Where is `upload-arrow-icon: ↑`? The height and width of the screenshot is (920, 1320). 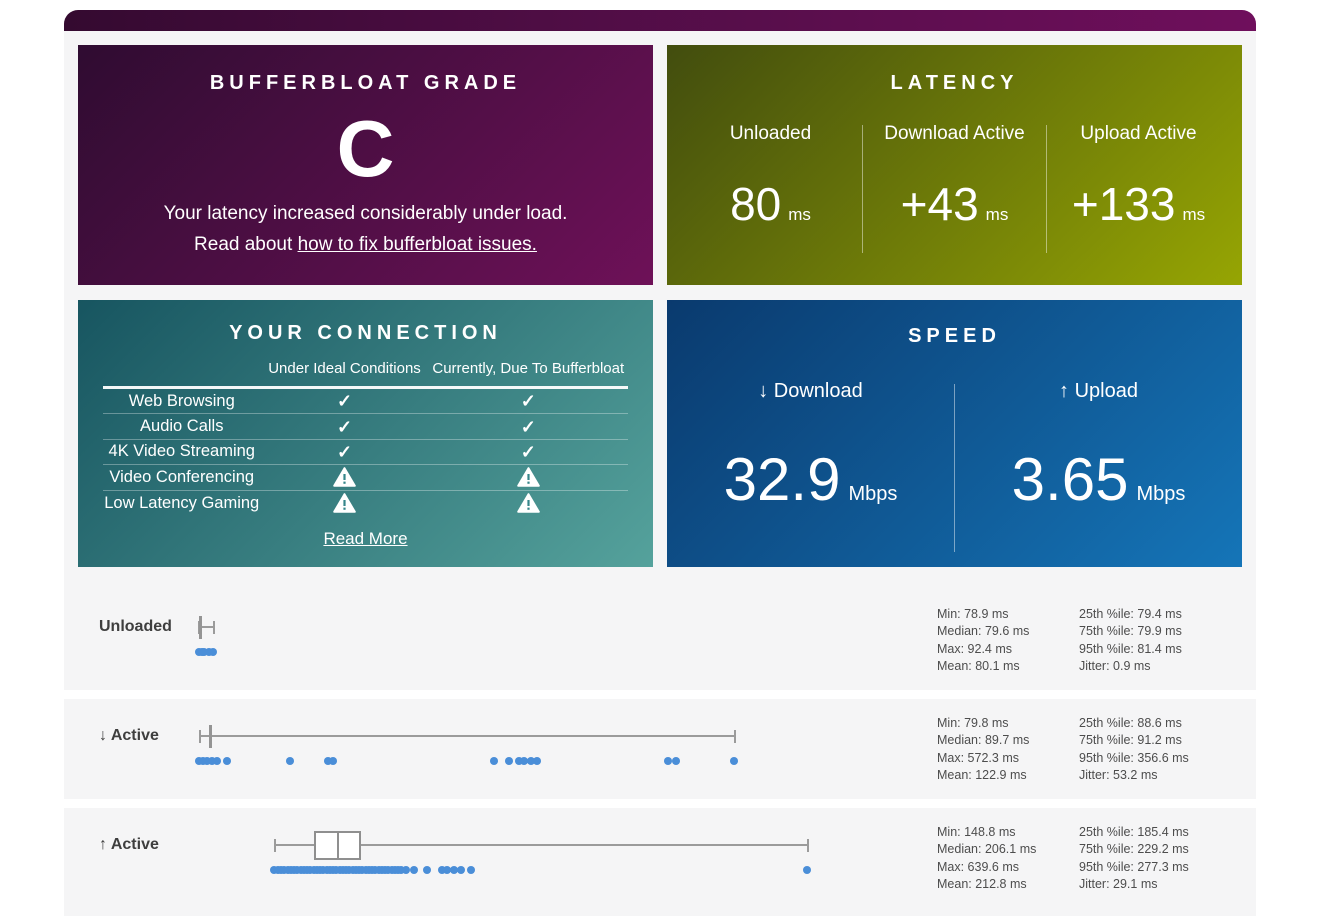
upload-arrow-icon: ↑ is located at coordinates (1067, 391).